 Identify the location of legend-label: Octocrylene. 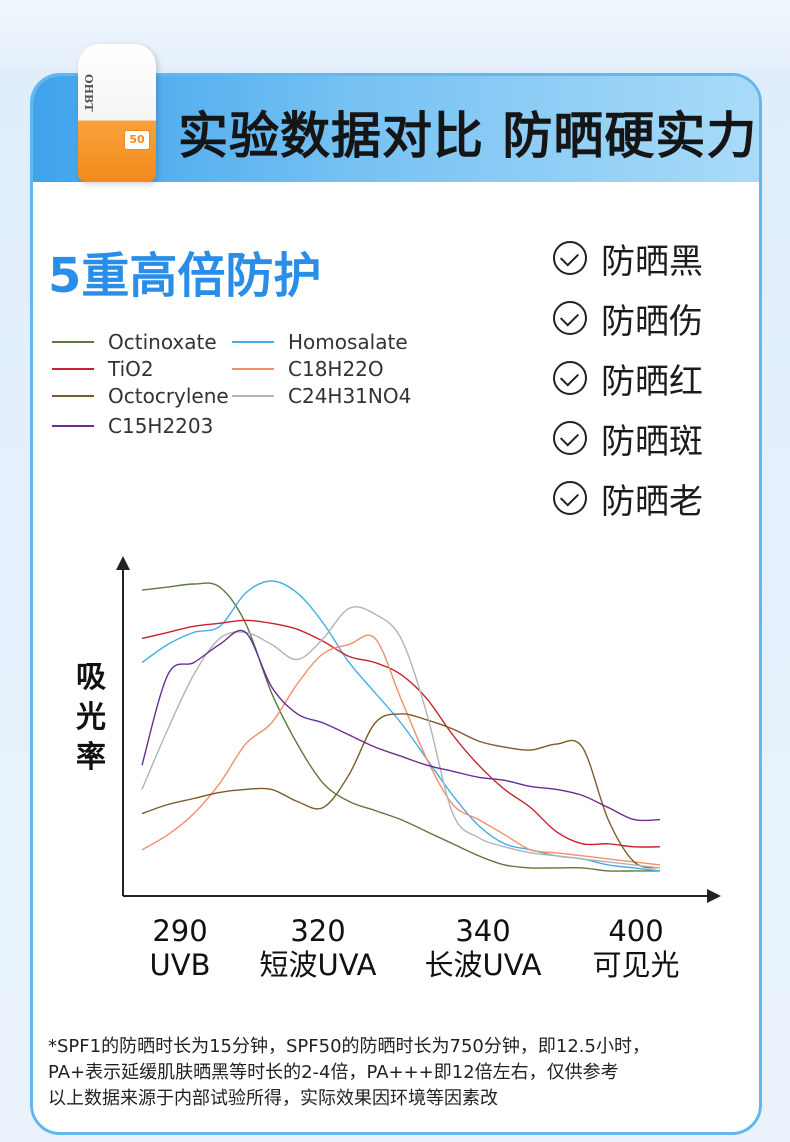
(168, 396).